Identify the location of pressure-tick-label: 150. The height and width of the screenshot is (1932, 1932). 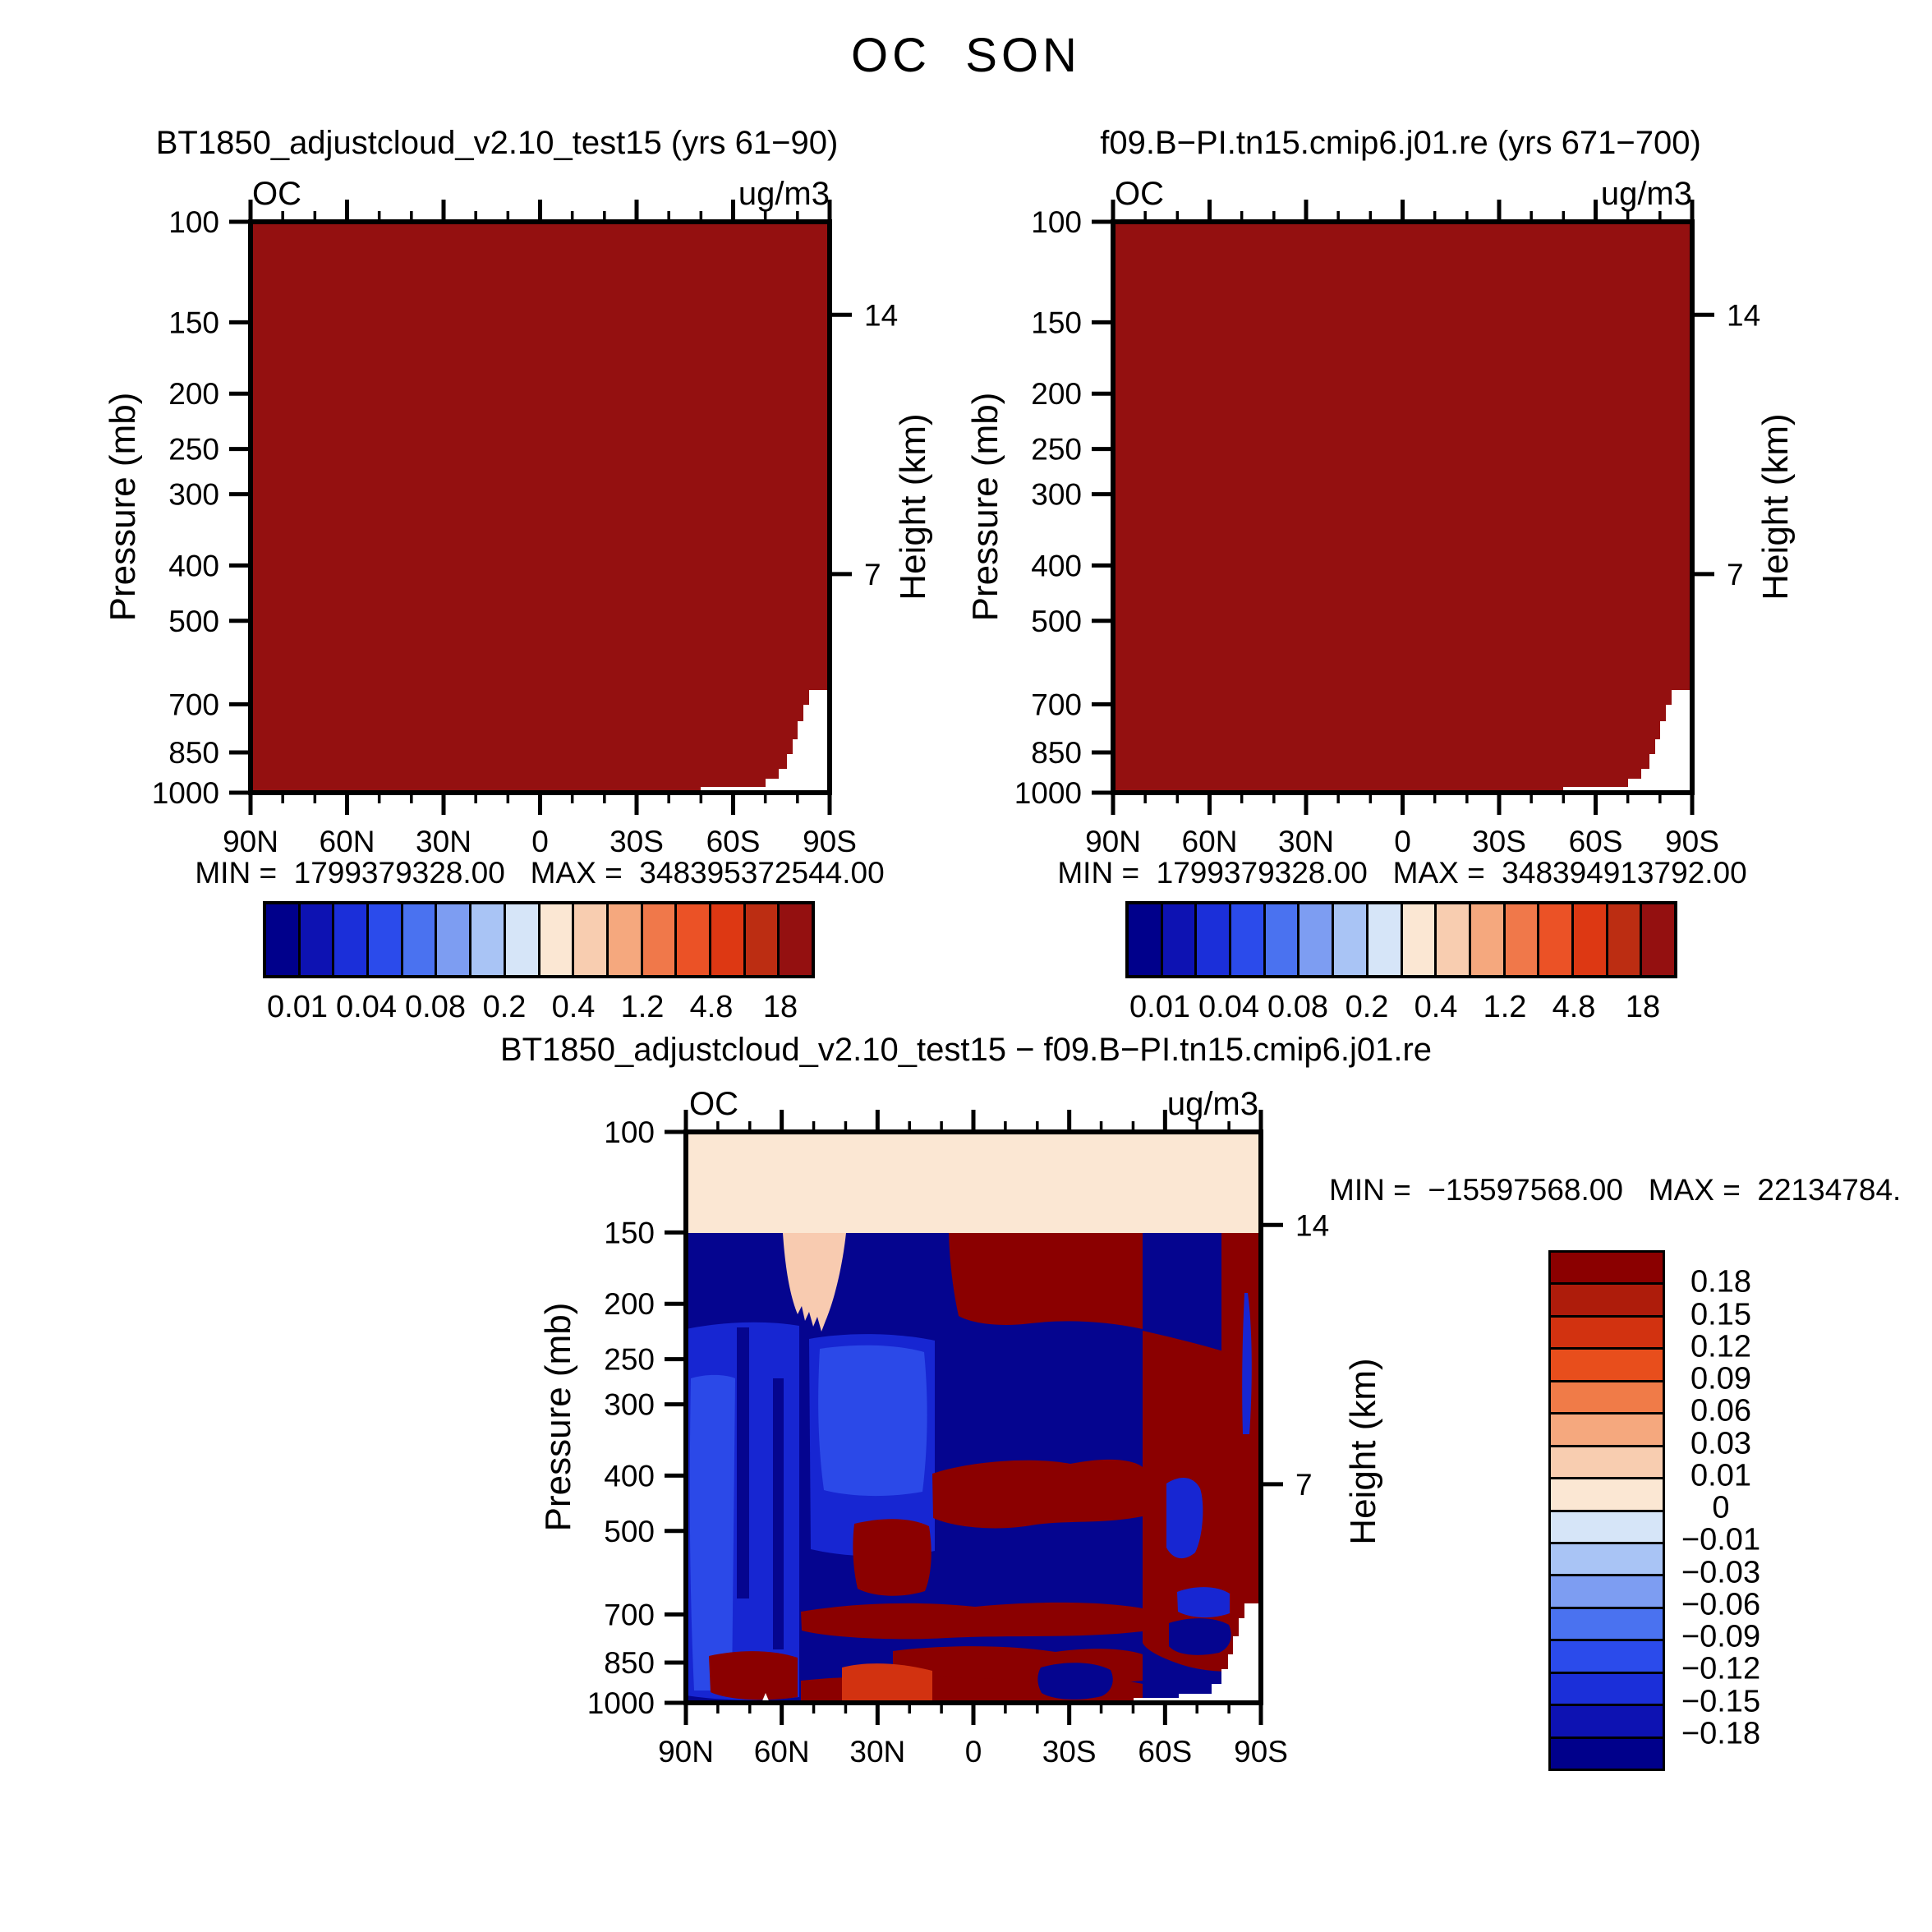
(193, 322).